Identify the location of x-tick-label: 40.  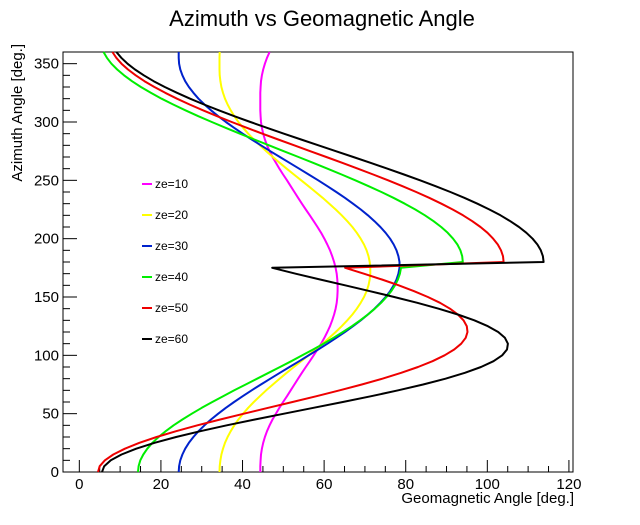
(242, 484).